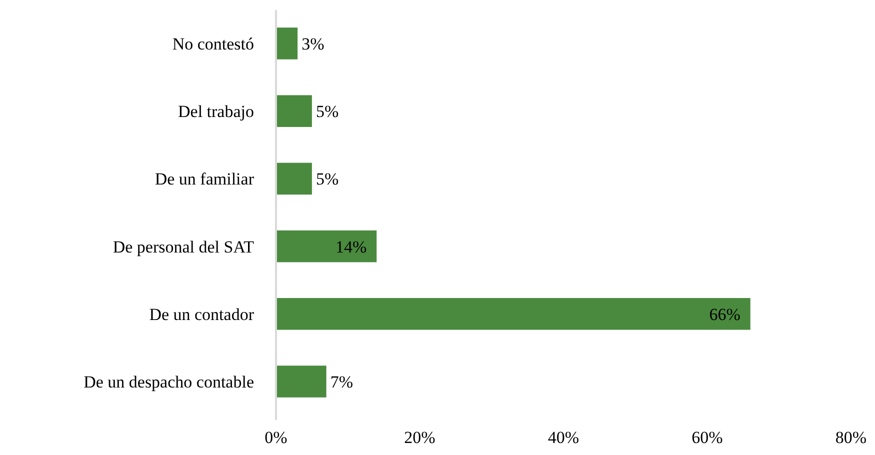 Image resolution: width=875 pixels, height=455 pixels. What do you see at coordinates (851, 437) in the screenshot?
I see `x-tick-label: 80%` at bounding box center [851, 437].